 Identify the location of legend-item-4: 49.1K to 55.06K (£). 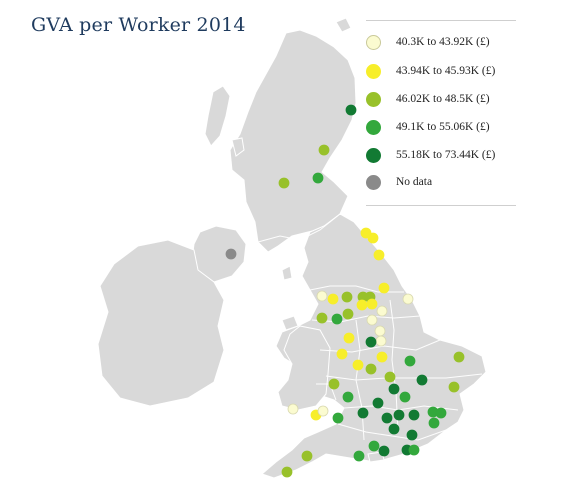
(441, 128).